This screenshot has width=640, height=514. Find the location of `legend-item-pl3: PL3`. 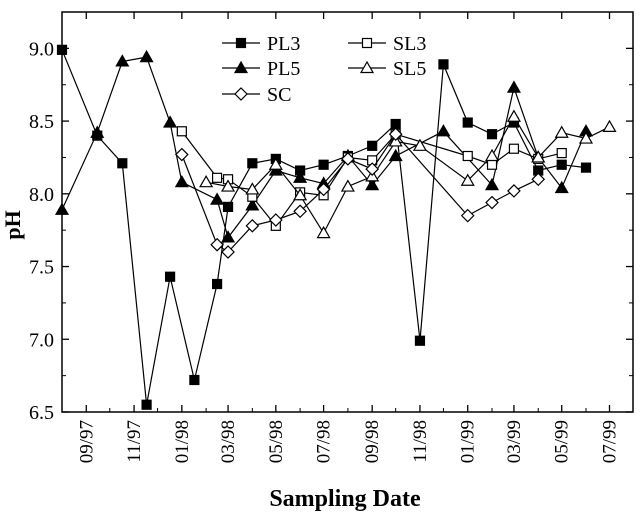

legend-item-pl3: PL3 is located at coordinates (261, 44).